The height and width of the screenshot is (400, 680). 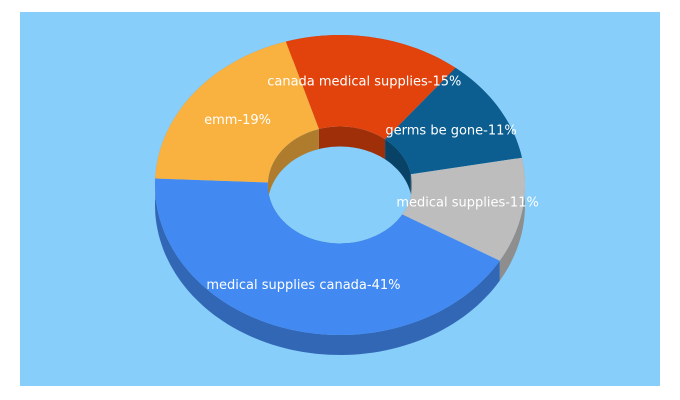 What do you see at coordinates (303, 285) in the screenshot?
I see `data-label: medical supplies canada-41%` at bounding box center [303, 285].